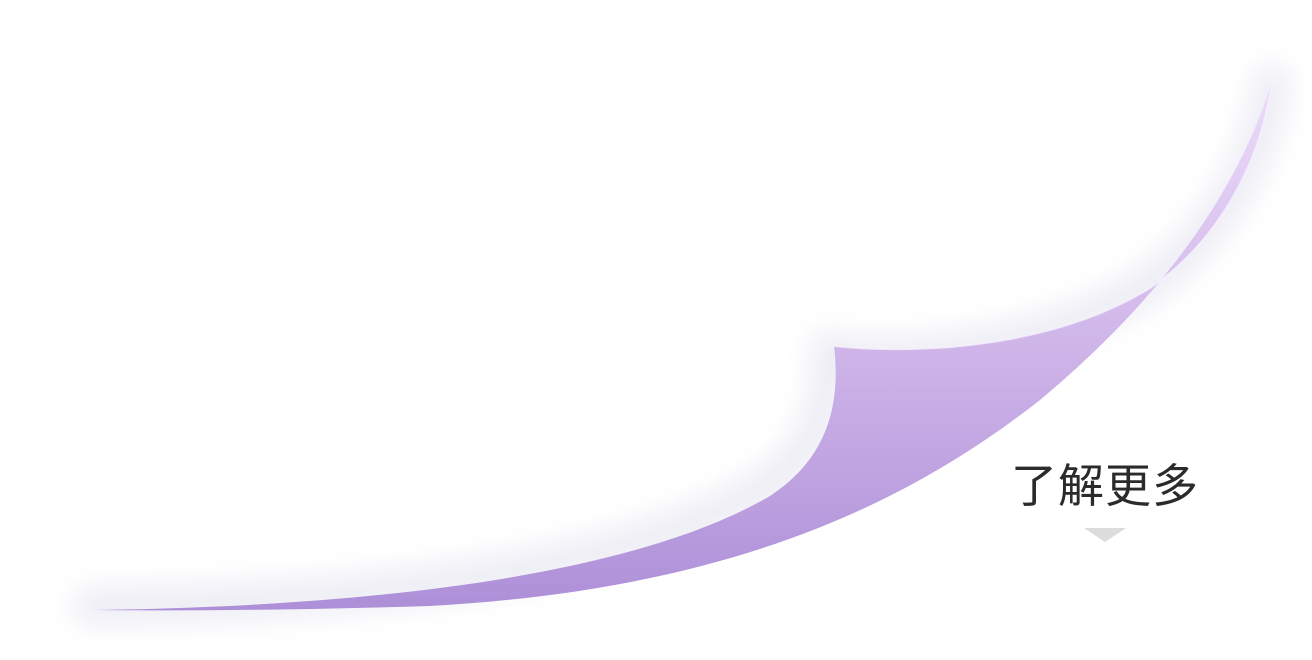 This screenshot has height=660, width=1312. What do you see at coordinates (1105, 535) in the screenshot?
I see `chevron-down-icon` at bounding box center [1105, 535].